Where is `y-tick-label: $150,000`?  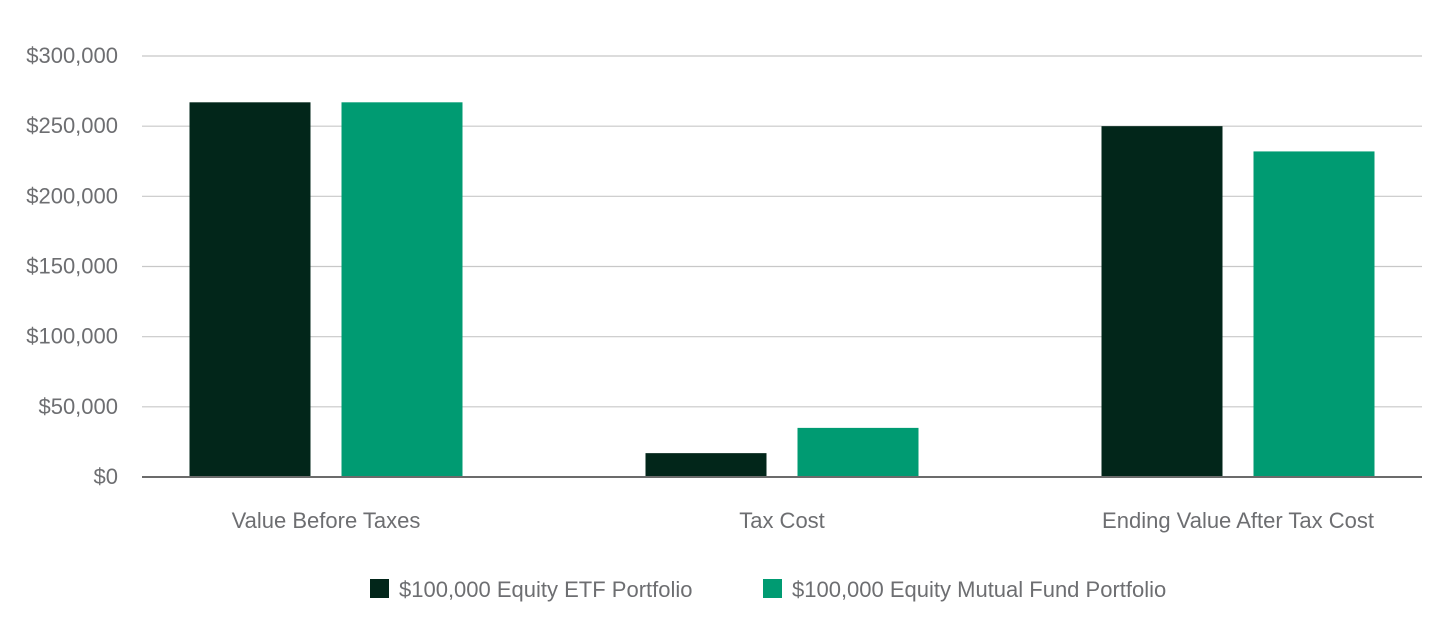
y-tick-label: $150,000 is located at coordinates (72, 266).